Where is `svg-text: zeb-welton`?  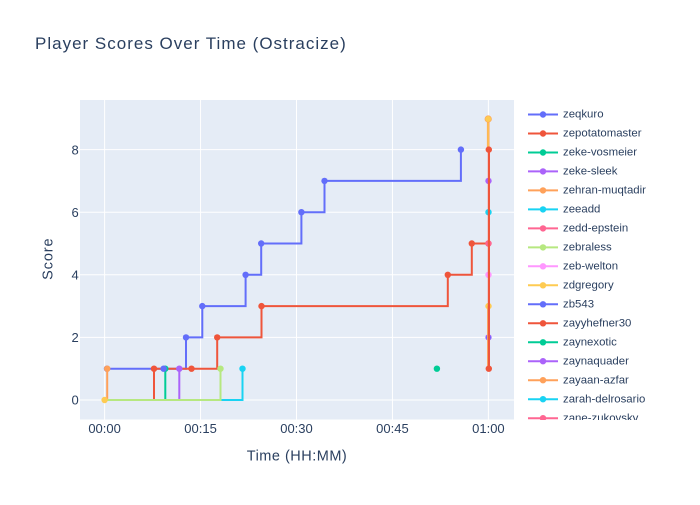
svg-text: zeb-welton is located at coordinates (590, 267).